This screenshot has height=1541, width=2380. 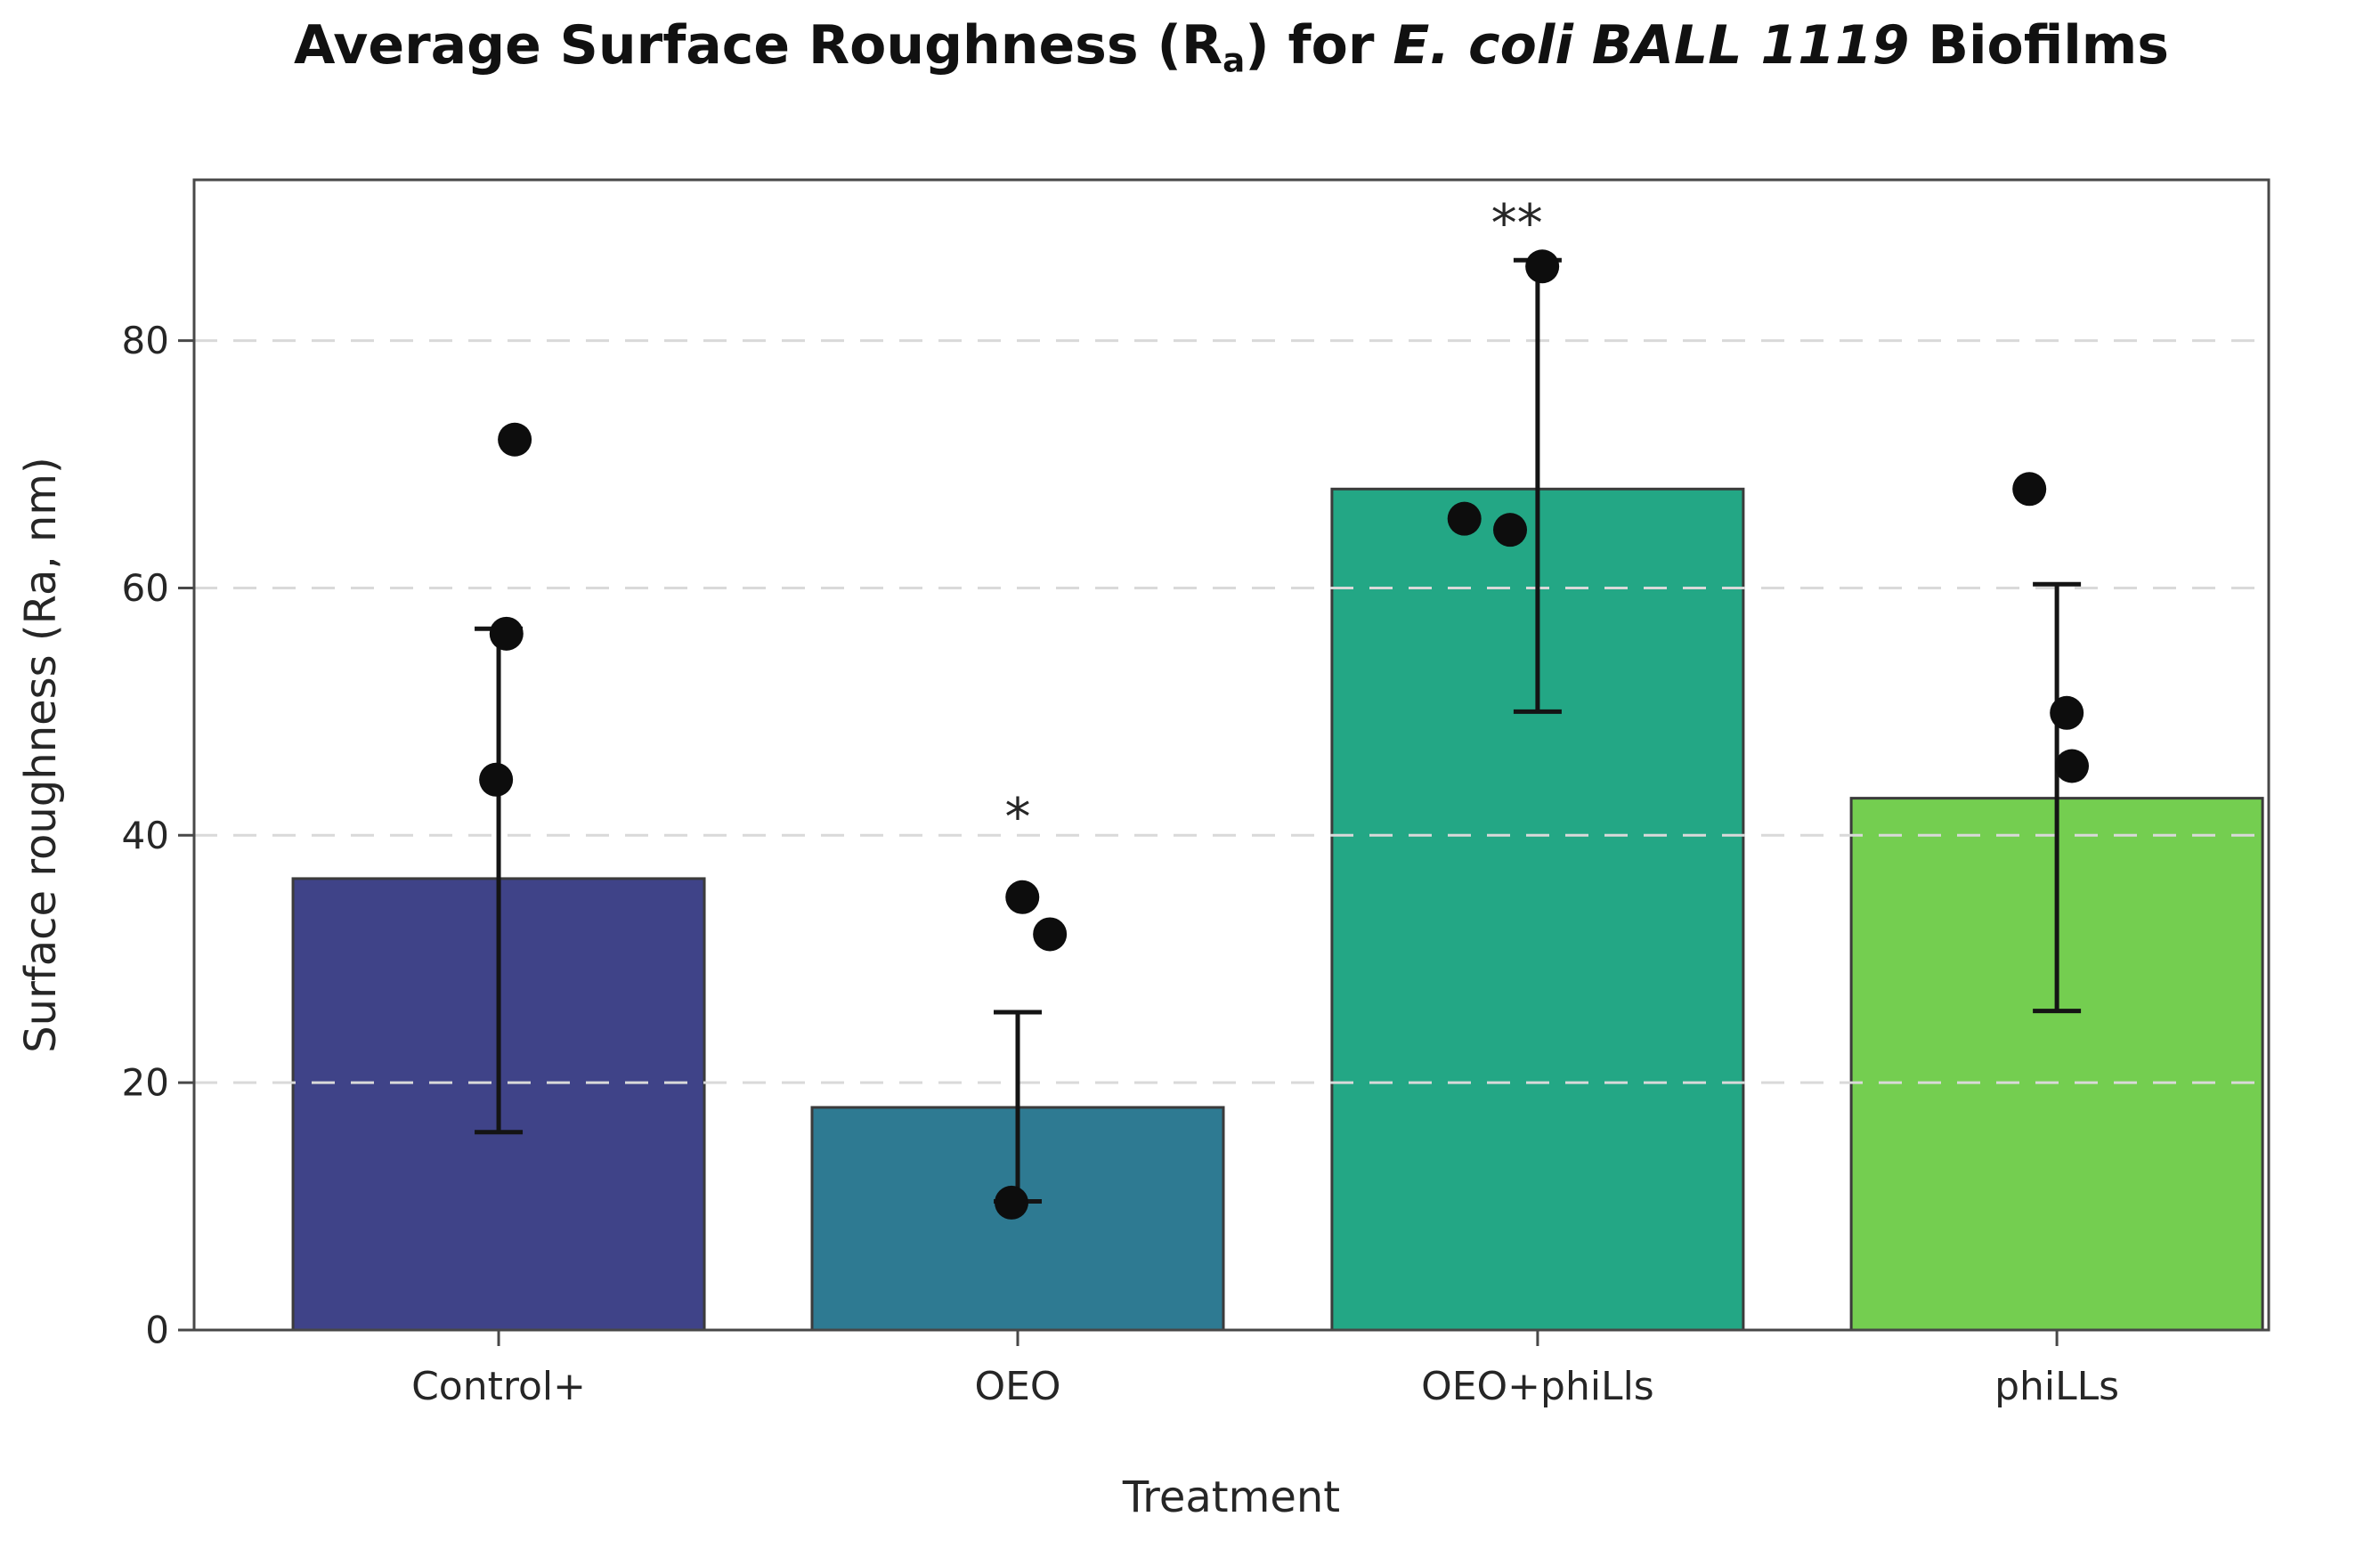 I want to click on title-subscript: a, so click(x=1234, y=60).